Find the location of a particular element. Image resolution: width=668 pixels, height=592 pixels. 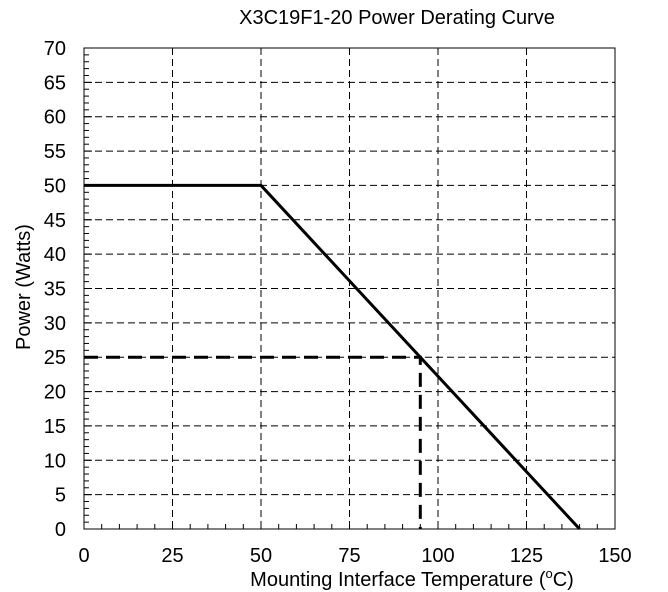

y-tick-label: 50 is located at coordinates (55, 186).